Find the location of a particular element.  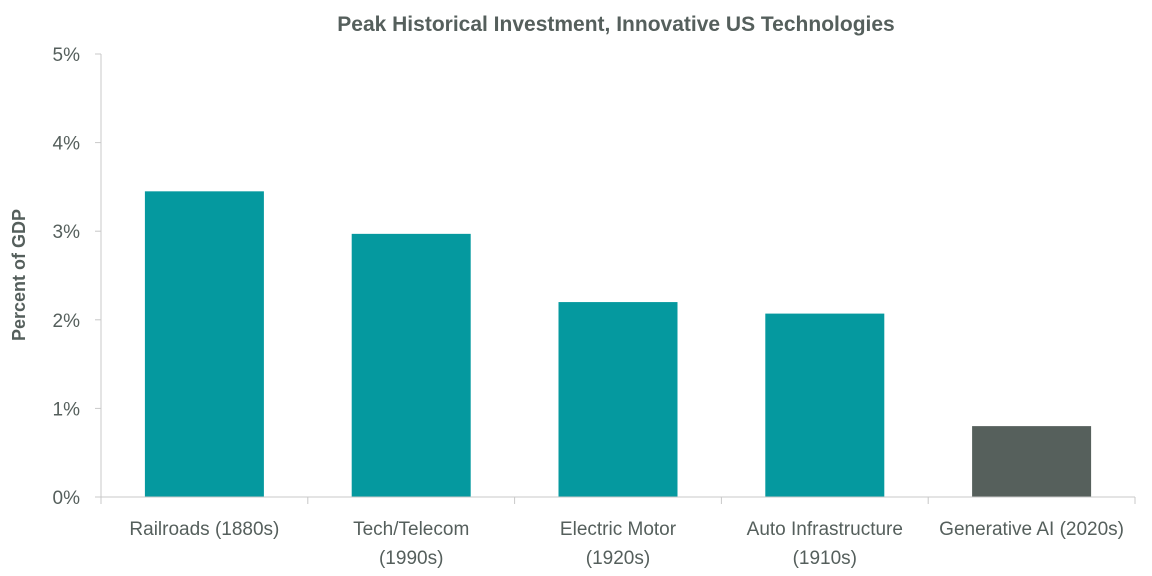

y-tick-label: 2% is located at coordinates (67, 321).